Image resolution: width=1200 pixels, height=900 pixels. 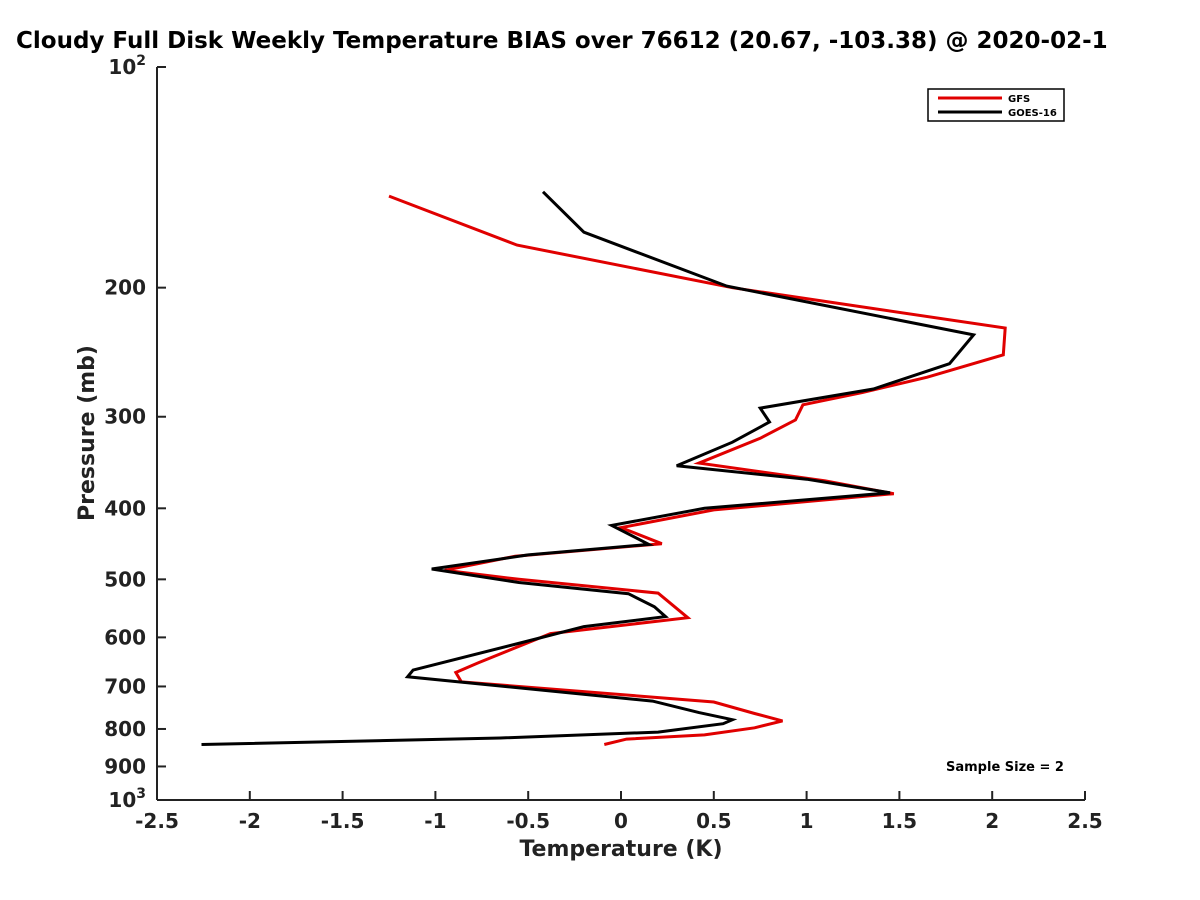 I want to click on y-decade-label: 103, so click(x=127, y=799).